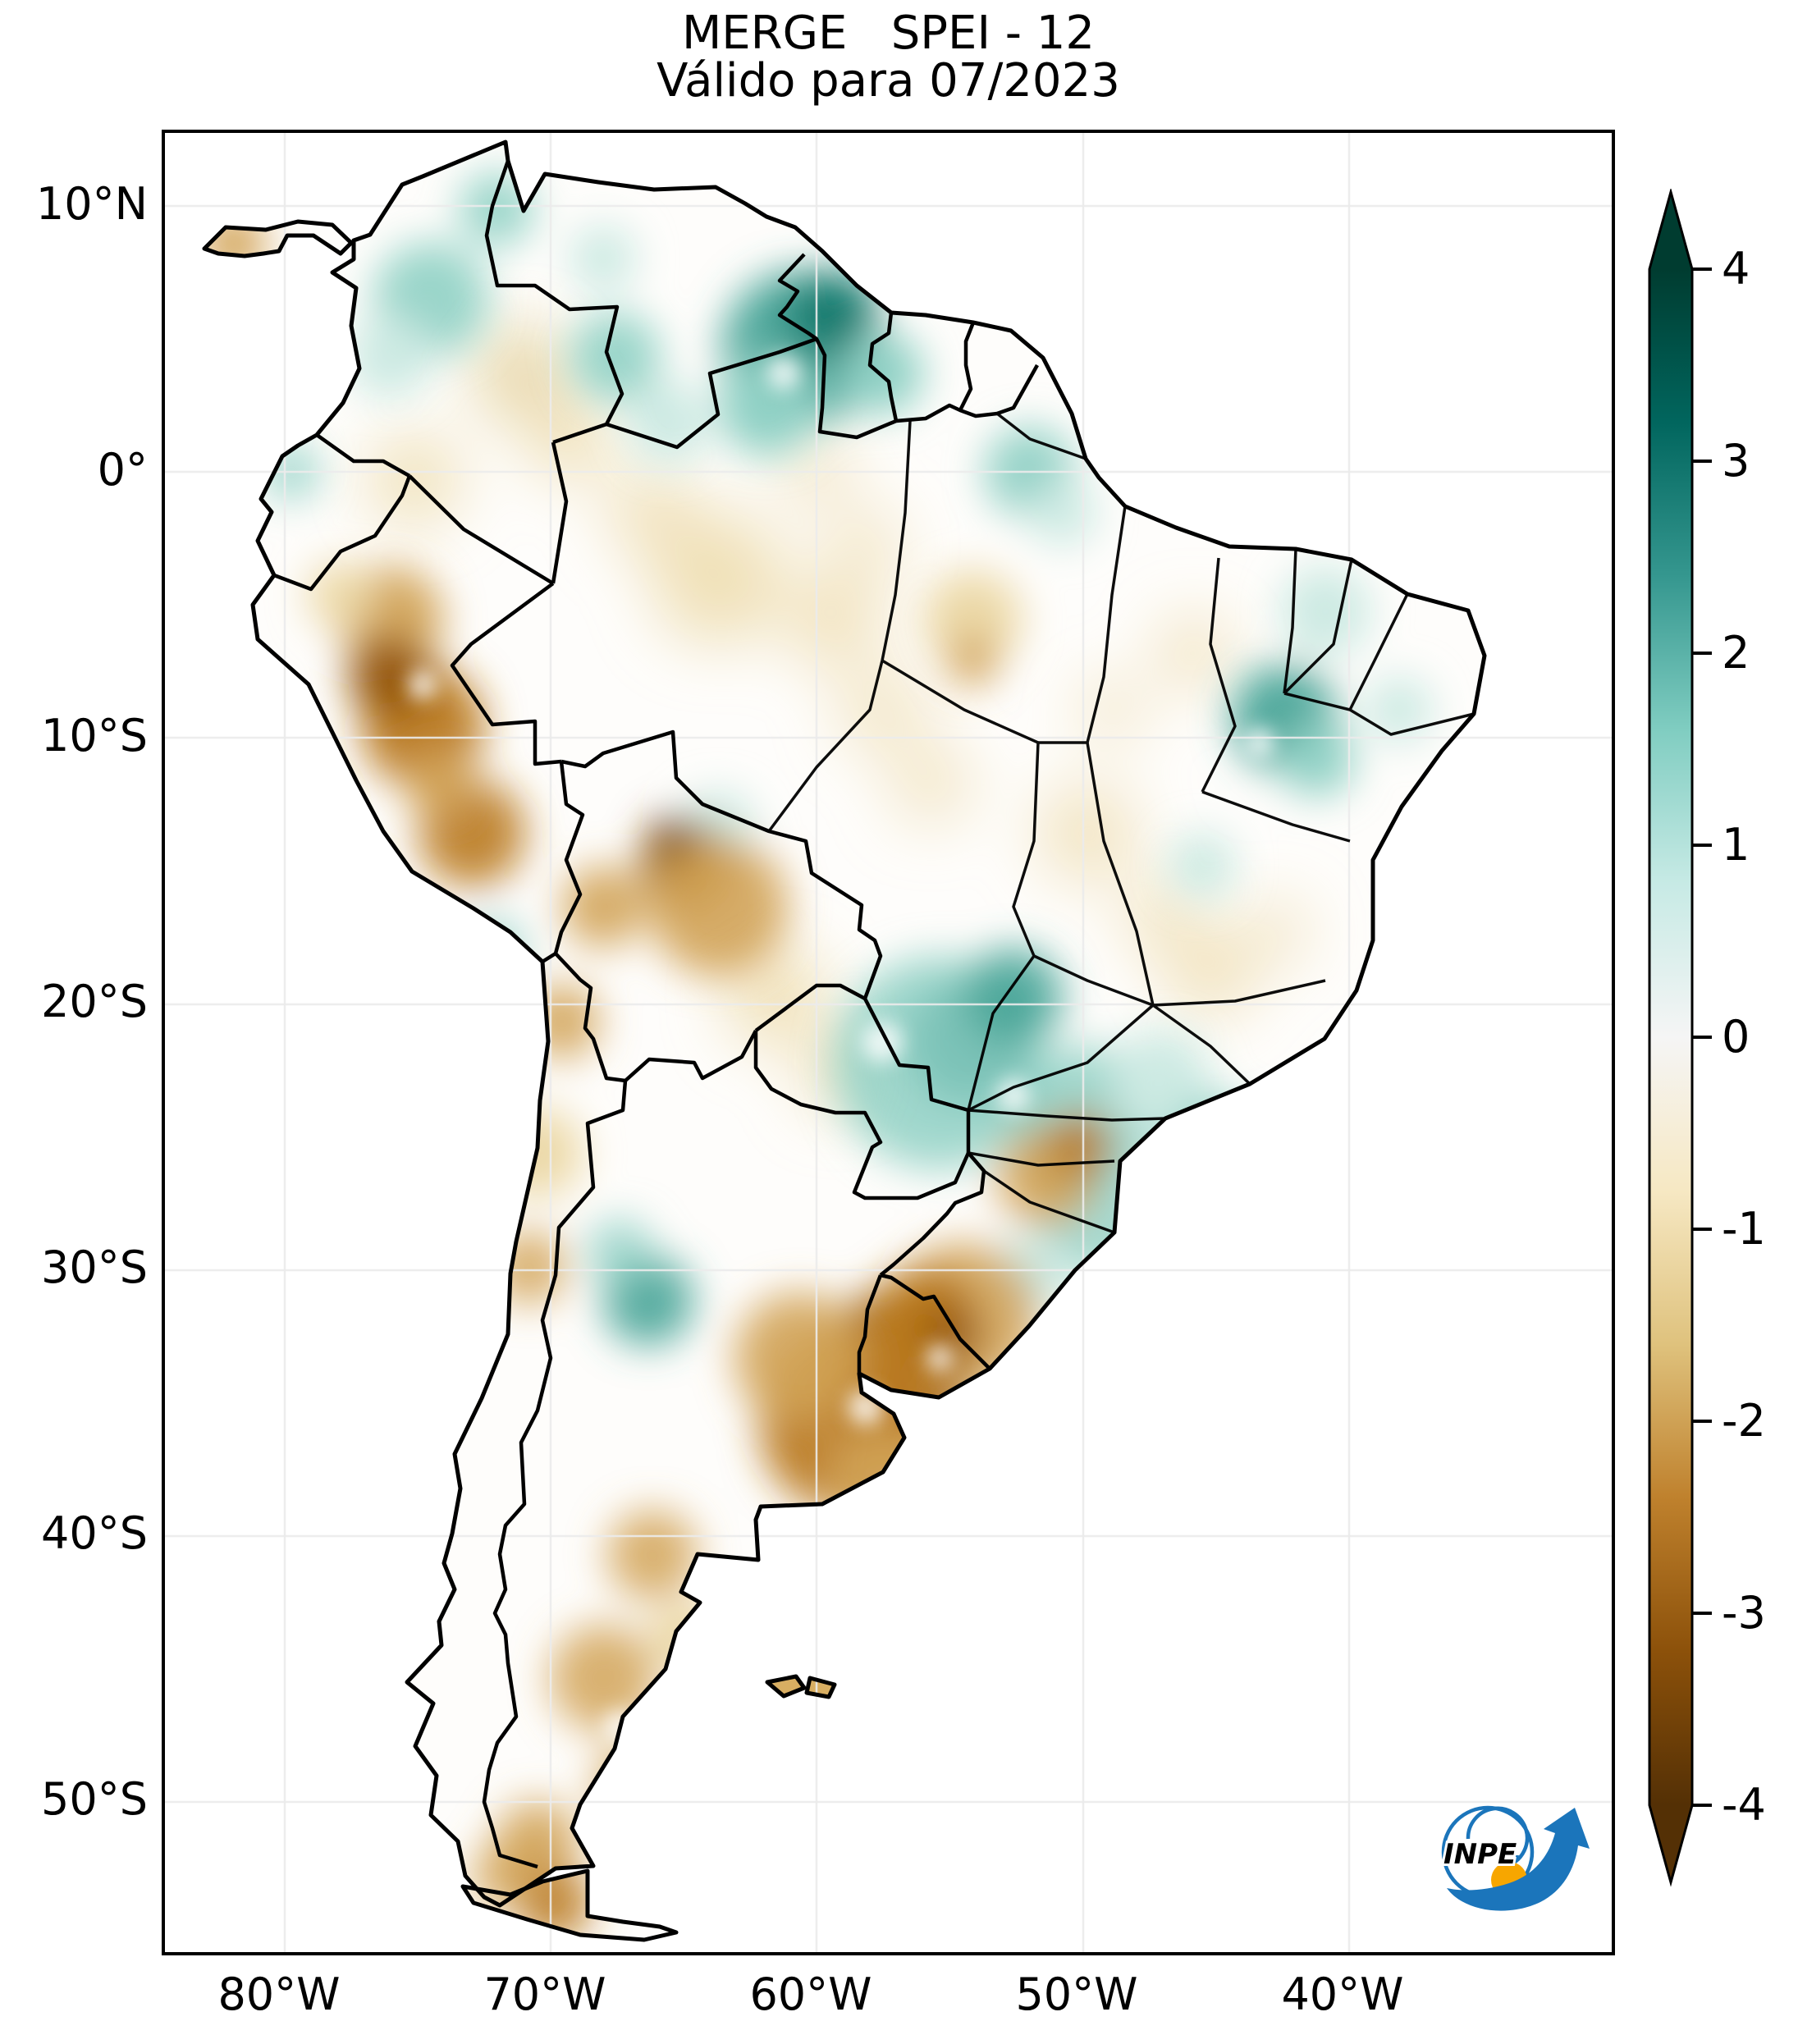 This screenshot has height=2044, width=1798. I want to click on cb-tick-m2: -2, so click(1744, 1421).